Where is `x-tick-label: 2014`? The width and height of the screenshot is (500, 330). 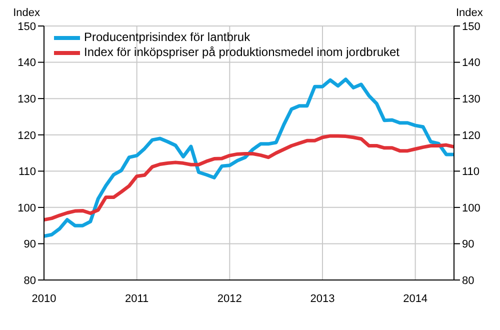
x-tick-label: 2014 is located at coordinates (415, 298).